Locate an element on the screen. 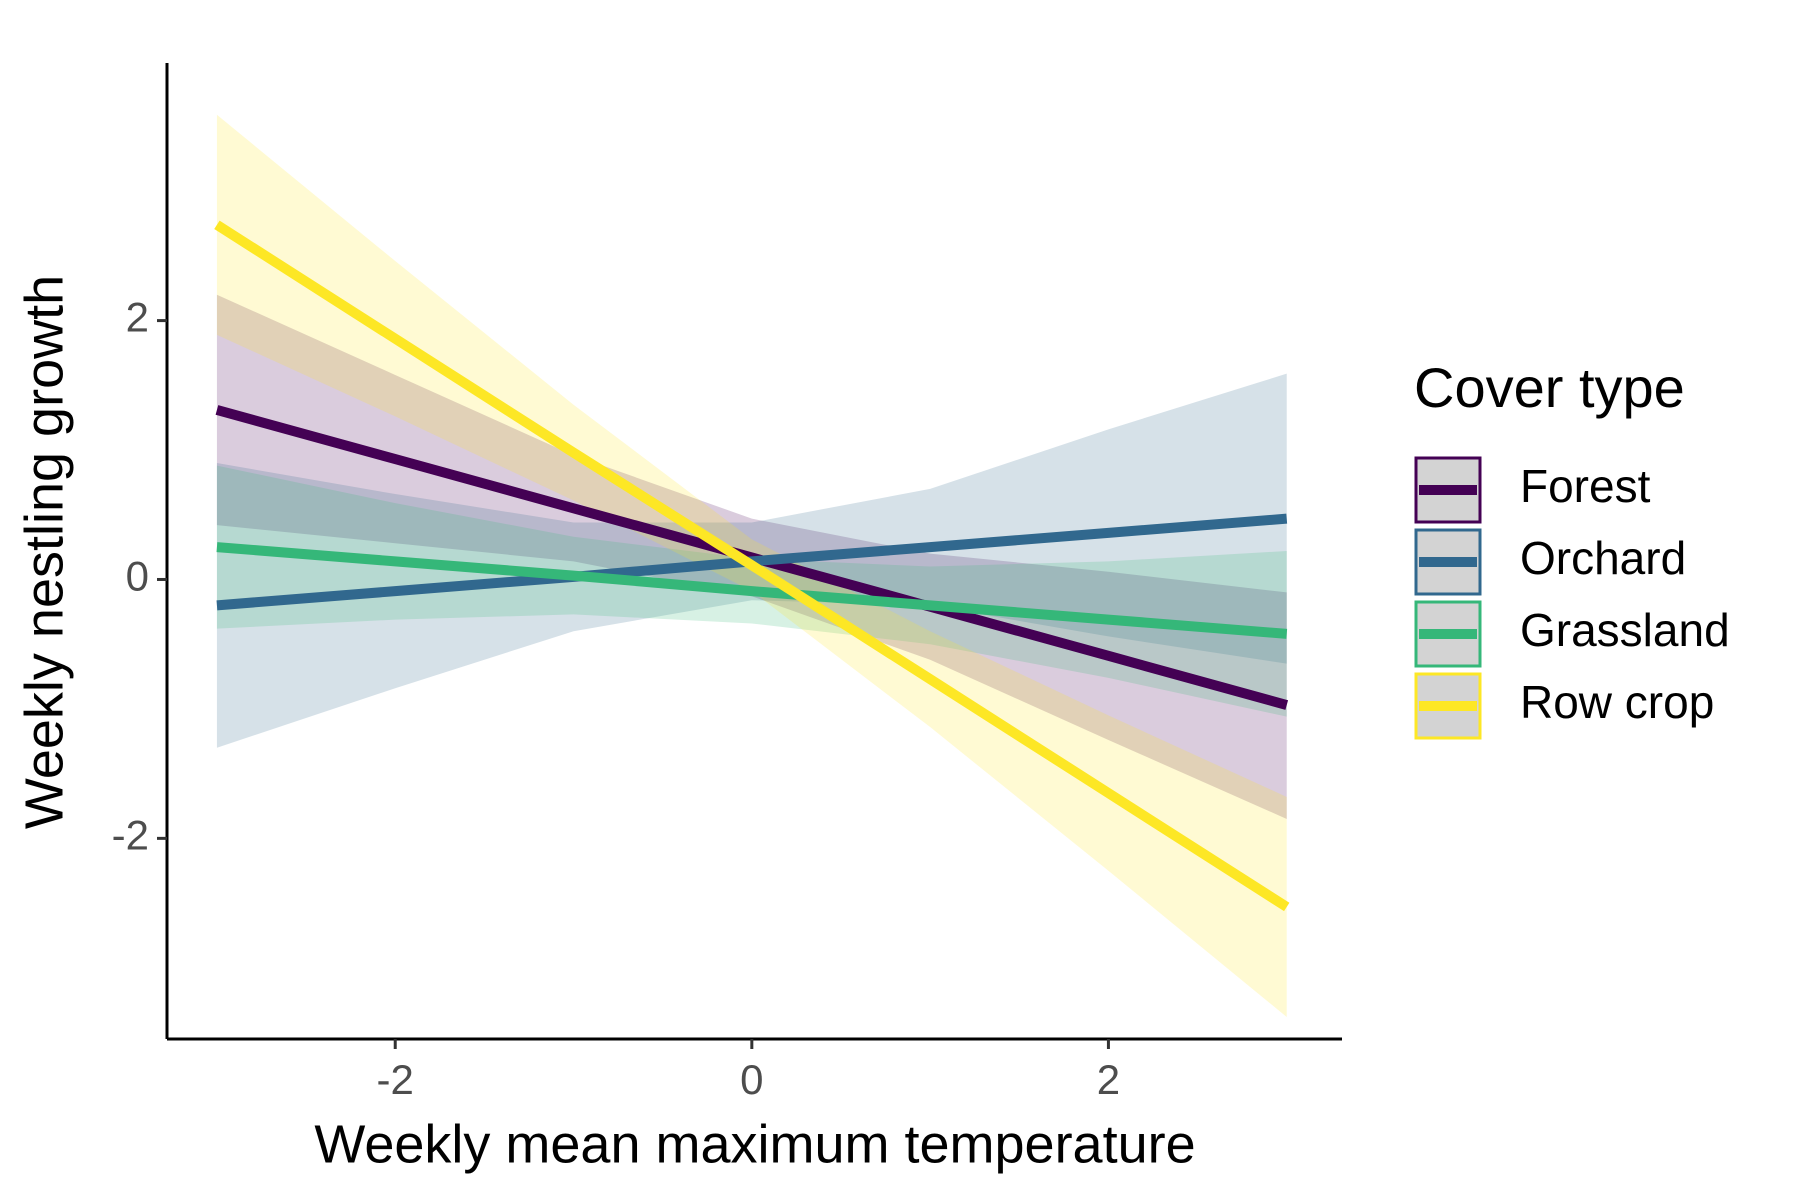  y-axis-title: Weekly nestling growth is located at coordinates (44, 552).